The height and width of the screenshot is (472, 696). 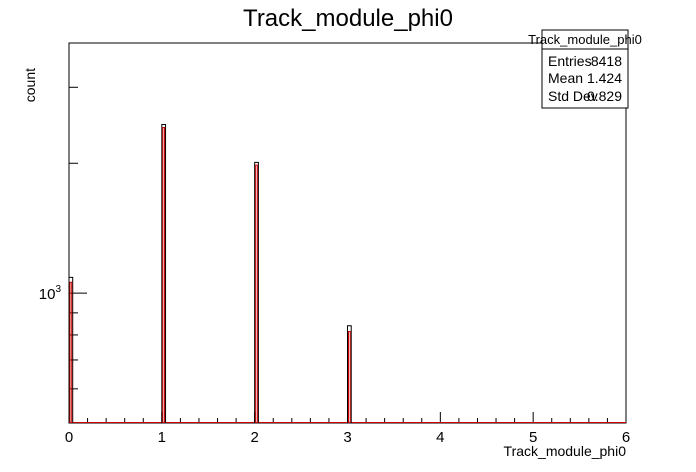 I want to click on x-axis-label: Track_module_phi0, so click(x=565, y=451).